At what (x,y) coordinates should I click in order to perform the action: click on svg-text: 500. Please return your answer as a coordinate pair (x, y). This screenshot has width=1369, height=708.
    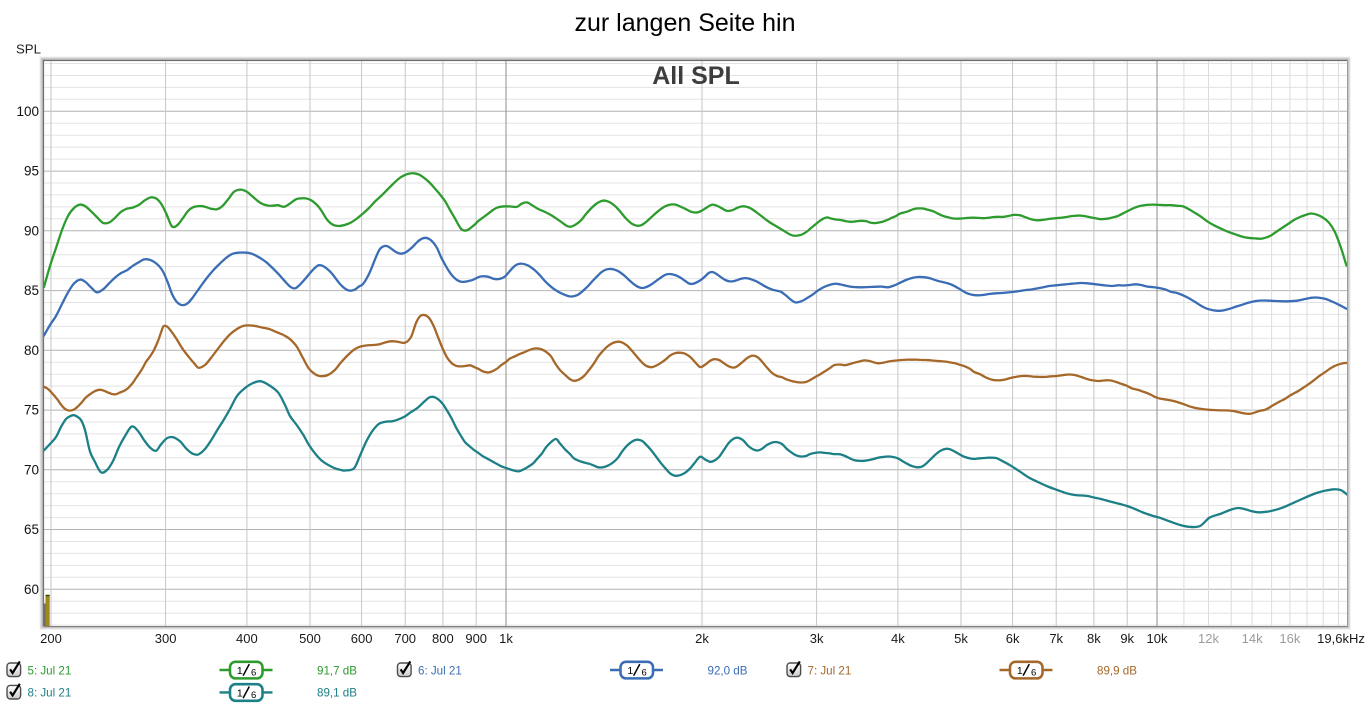
    Looking at the image, I should click on (310, 638).